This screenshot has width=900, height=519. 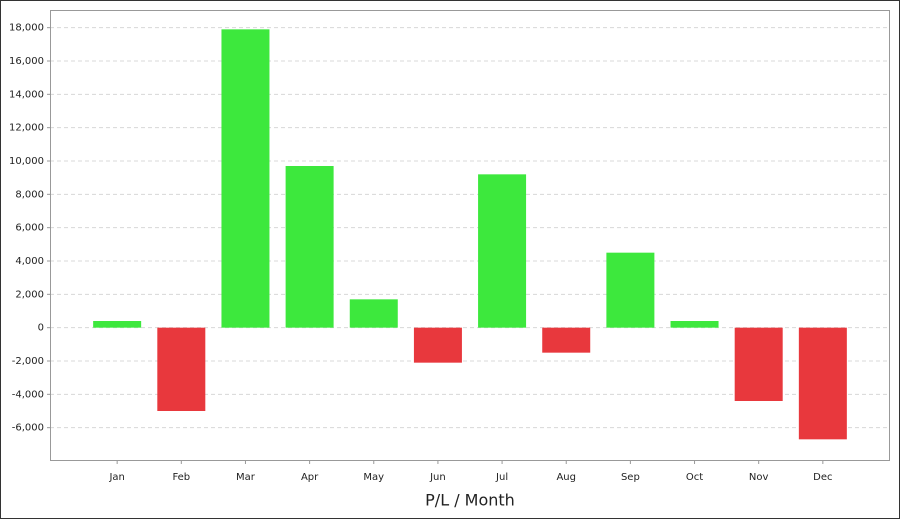 What do you see at coordinates (29, 228) in the screenshot?
I see `y-tick-label: 6,000` at bounding box center [29, 228].